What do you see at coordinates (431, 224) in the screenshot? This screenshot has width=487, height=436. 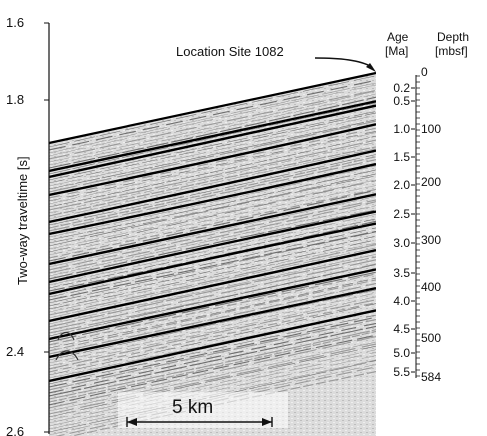 I see `depth-tick-labels: 0 100 200 300 400 500 584` at bounding box center [431, 224].